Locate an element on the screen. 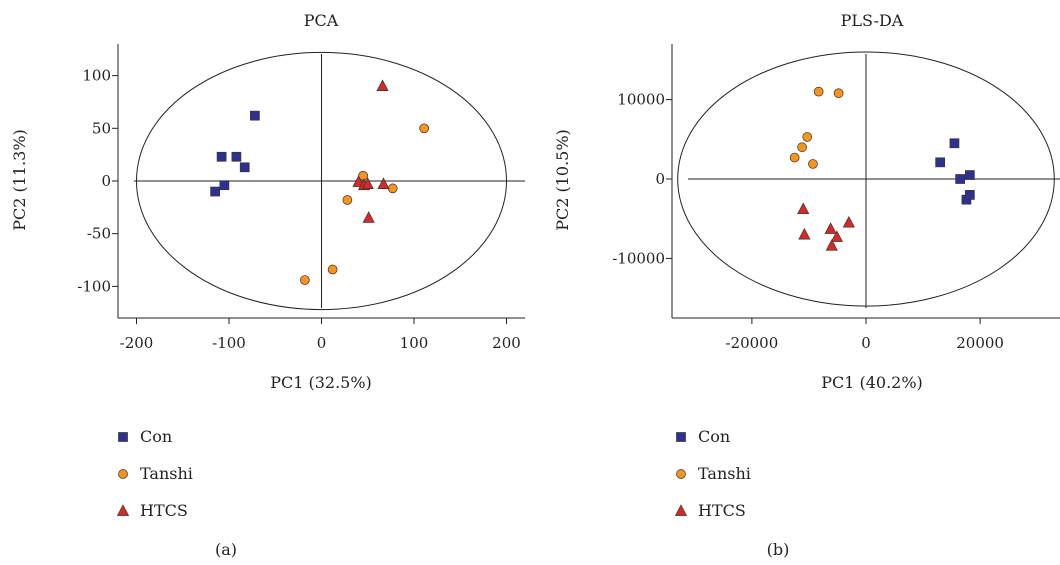  panel-b-legend: Con Tanshi HTCS is located at coordinates (712, 473).